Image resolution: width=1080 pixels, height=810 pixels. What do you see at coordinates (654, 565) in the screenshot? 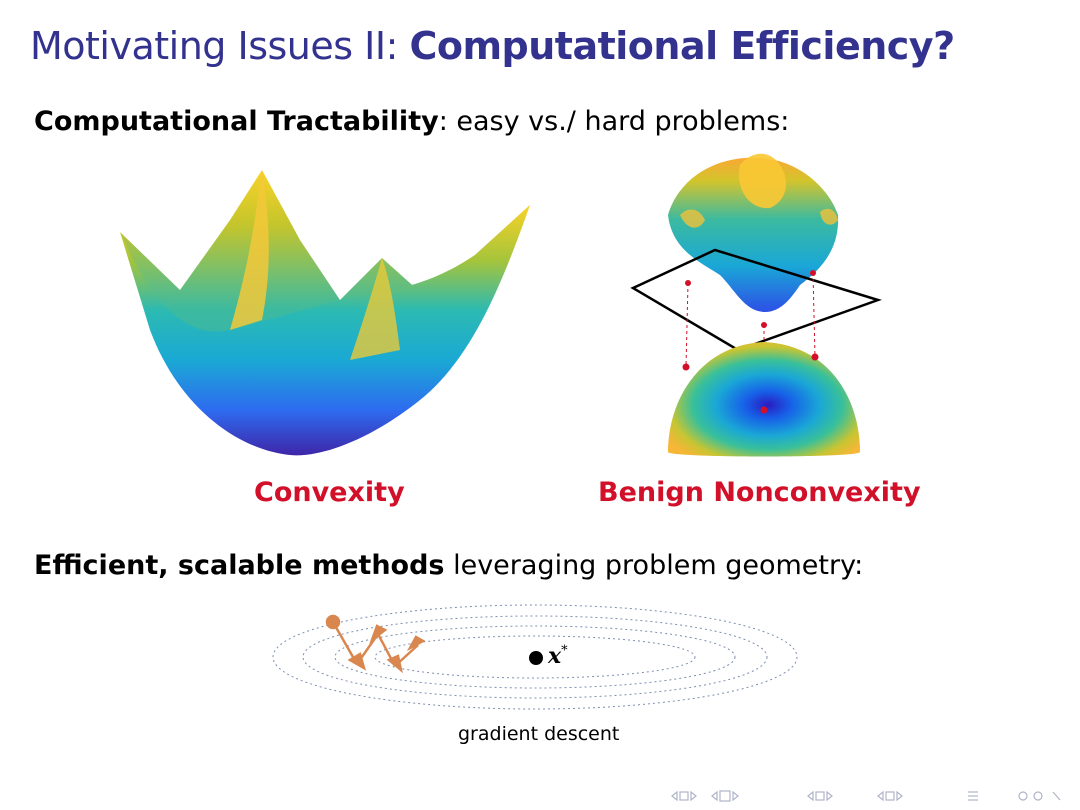
I see `methods-rest: leveraging problem geometry:` at bounding box center [654, 565].